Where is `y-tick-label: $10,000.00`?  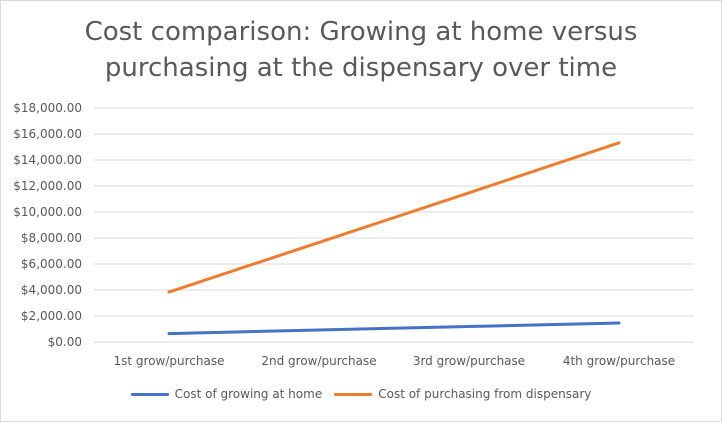
y-tick-label: $10,000.00 is located at coordinates (47, 212).